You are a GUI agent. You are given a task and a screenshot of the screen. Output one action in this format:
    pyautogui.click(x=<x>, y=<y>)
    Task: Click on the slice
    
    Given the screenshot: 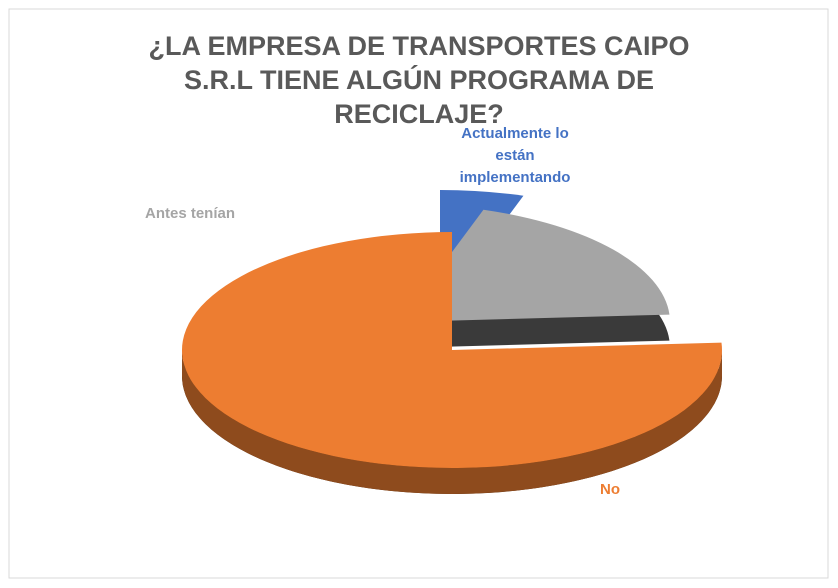 What is the action you would take?
    pyautogui.click(x=535, y=265)
    